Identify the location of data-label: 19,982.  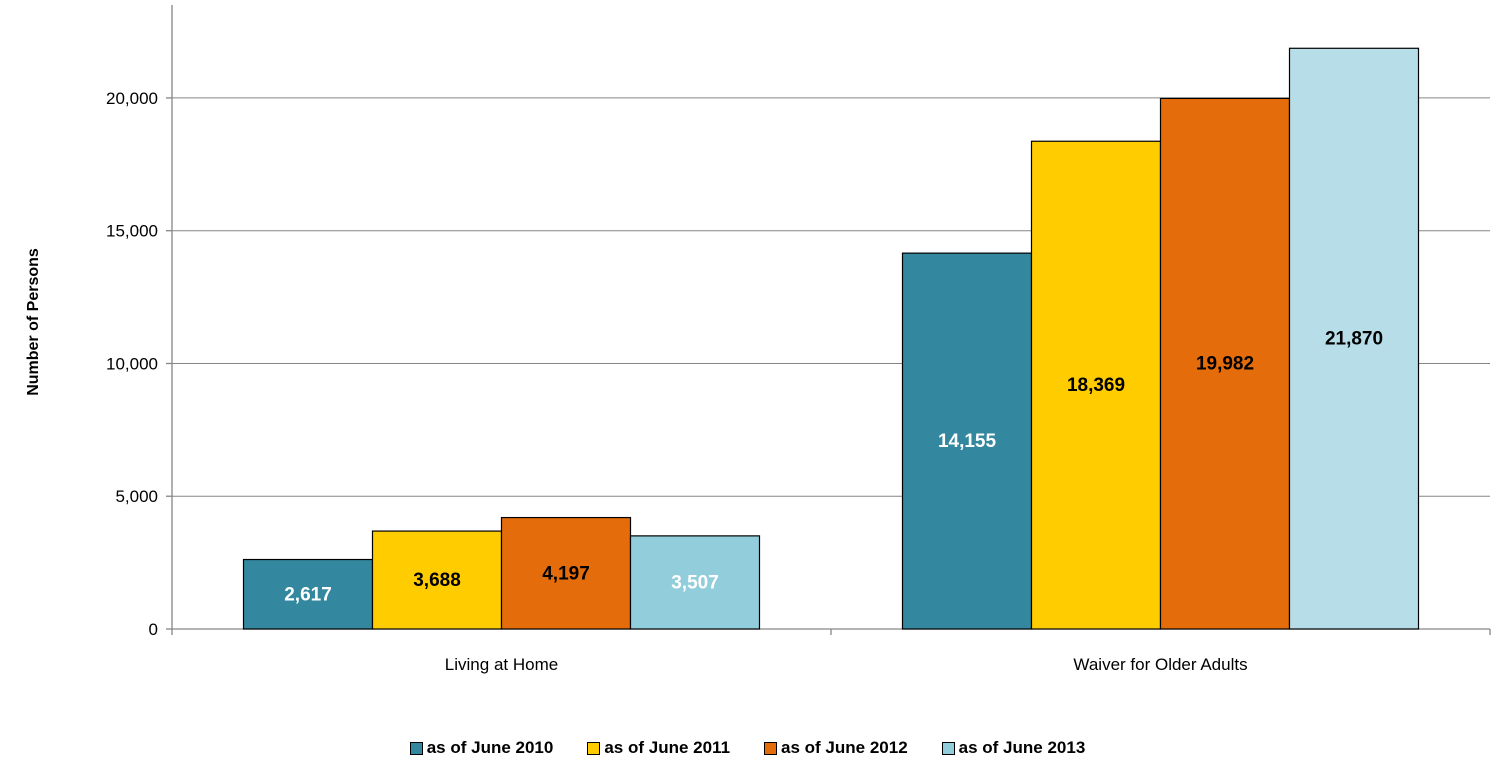
(1225, 364).